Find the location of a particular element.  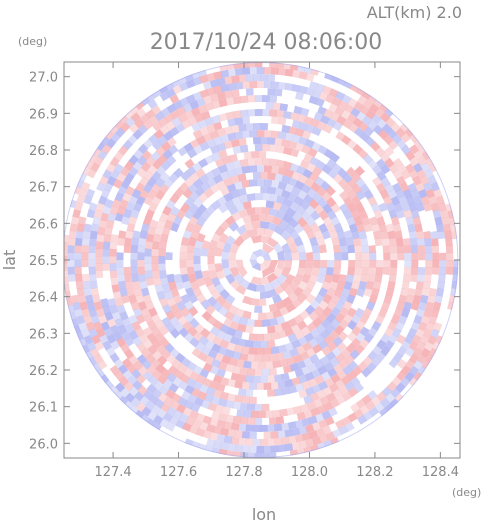

y-tick-label: 26.3 is located at coordinates (43, 334).